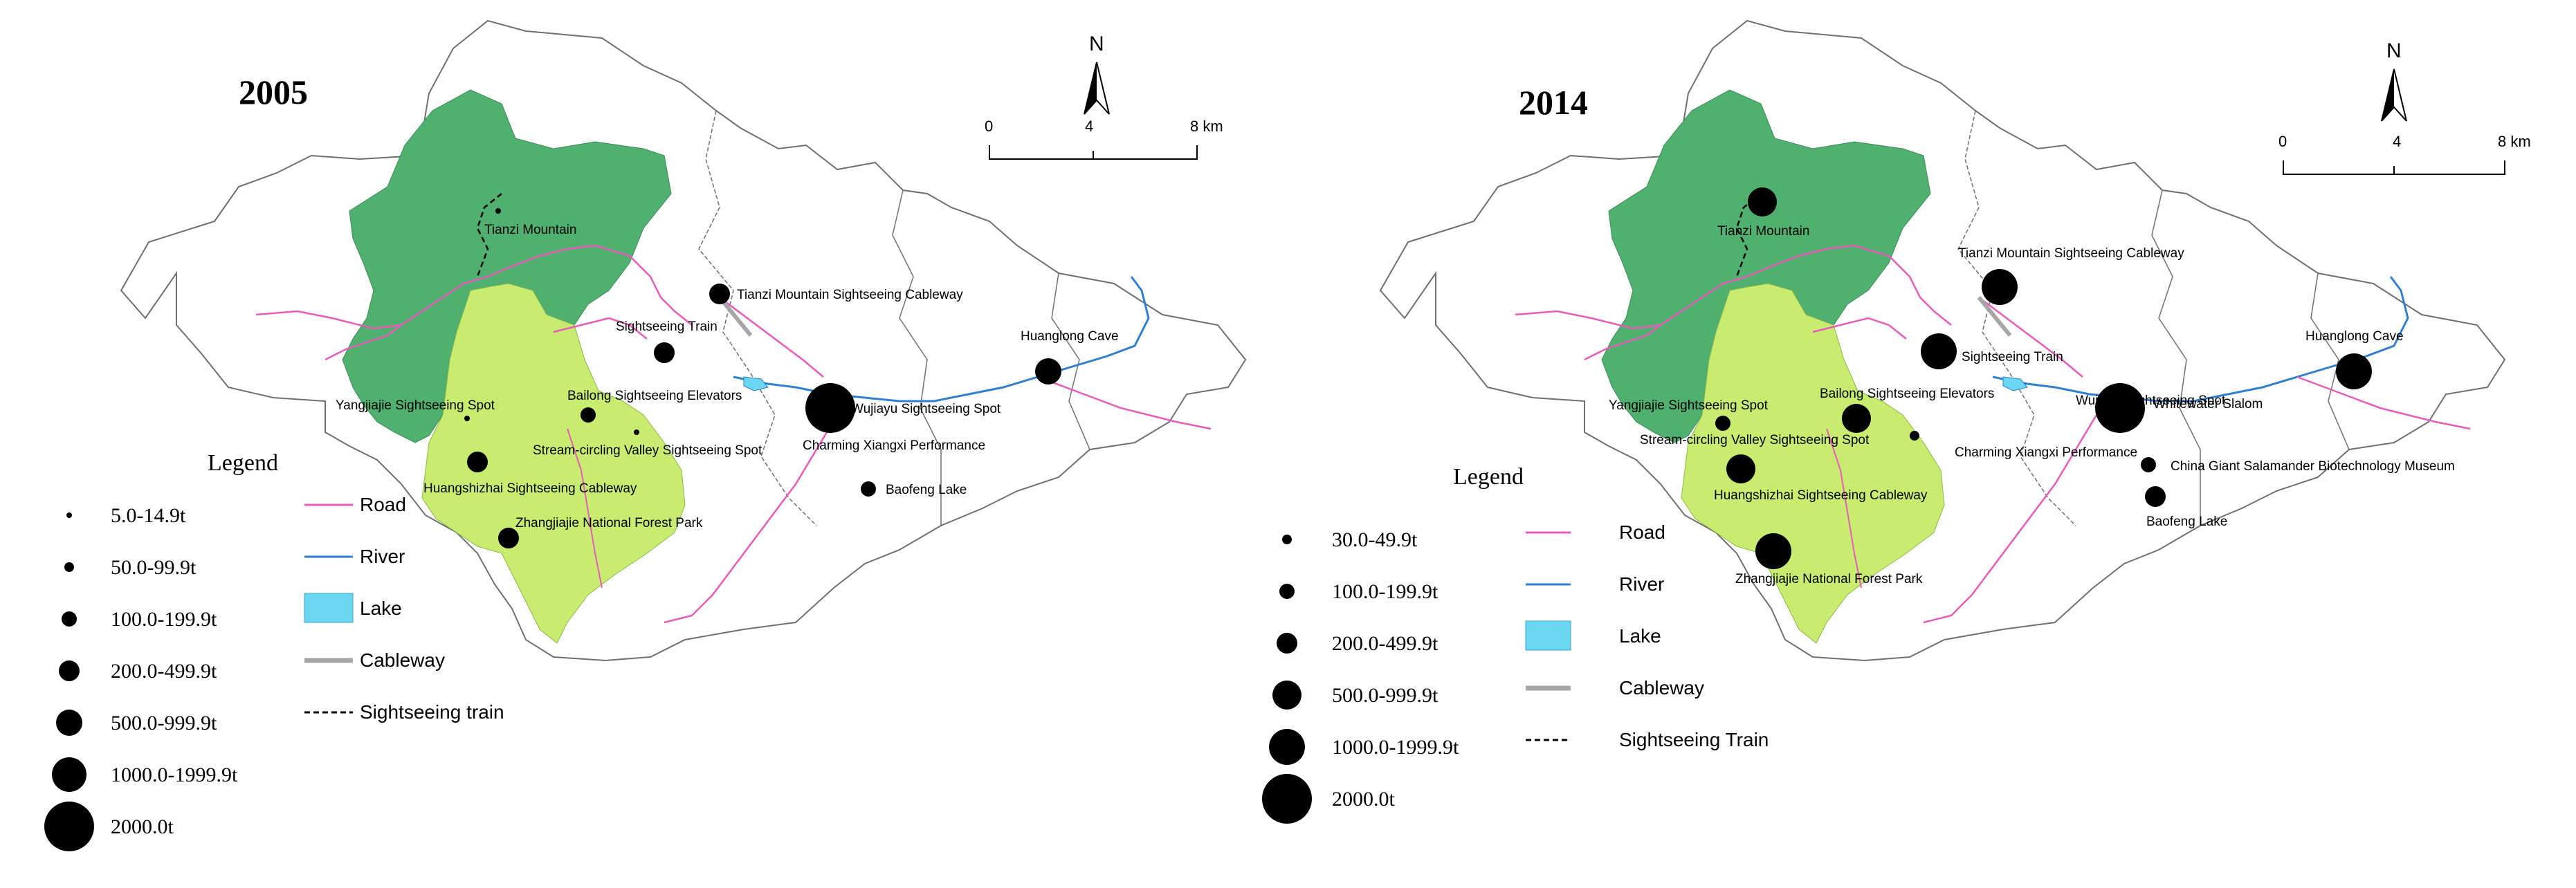  I want to click on river, so click(2200, 339).